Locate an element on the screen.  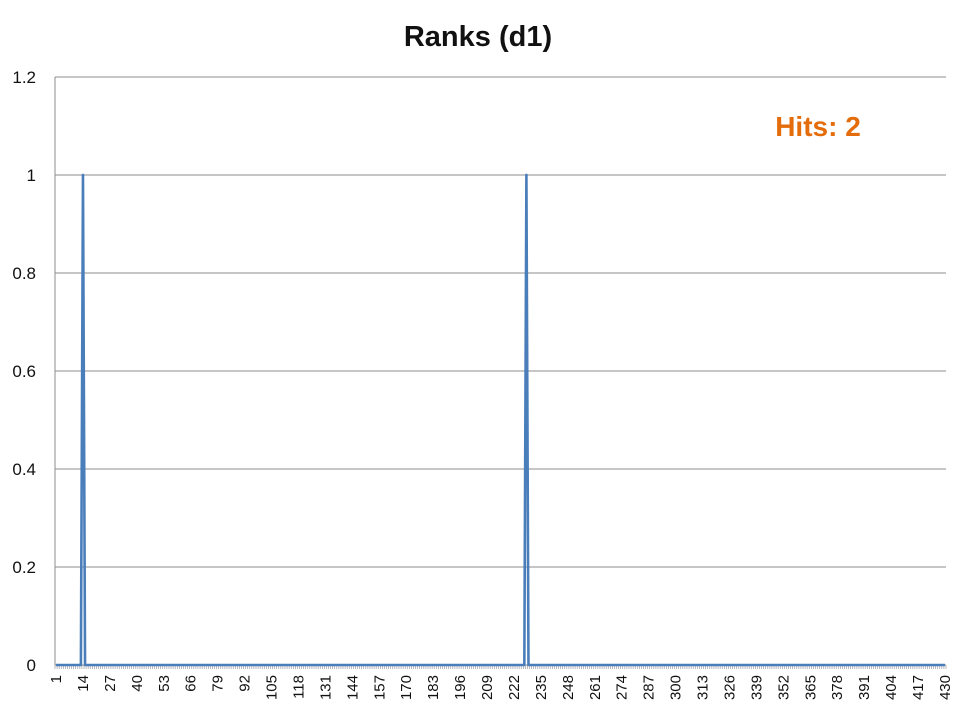
x-tick-label: 79 is located at coordinates (218, 683).